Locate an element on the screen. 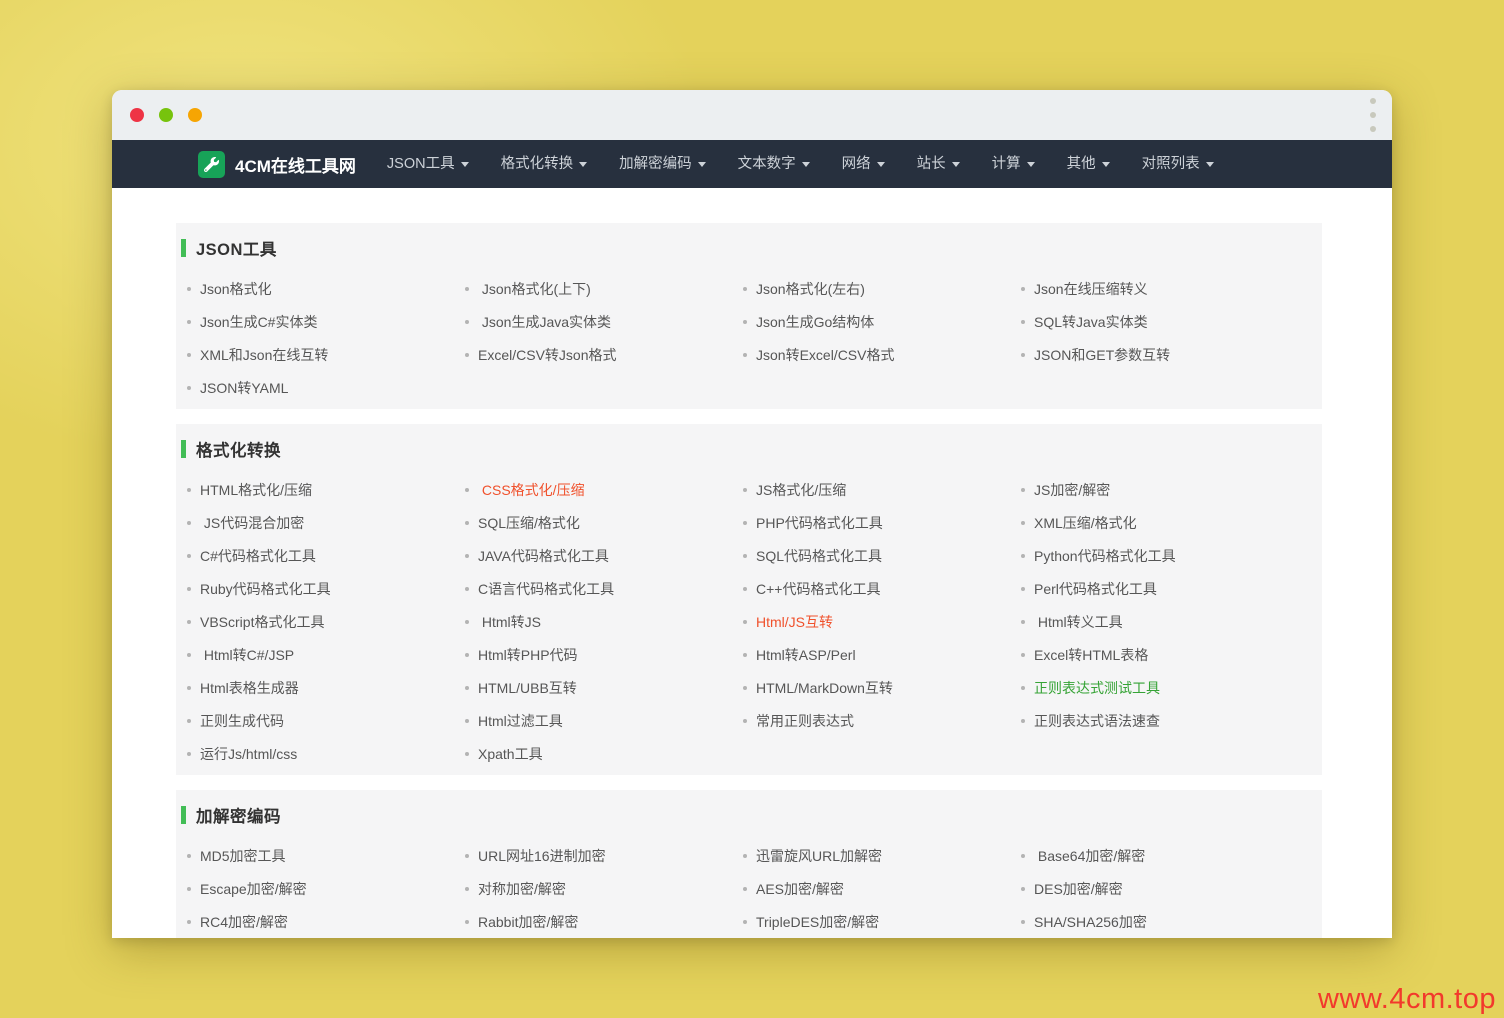 This screenshot has width=1504, height=1018. nav-item-encrypt: 加解密编码 is located at coordinates (662, 164).